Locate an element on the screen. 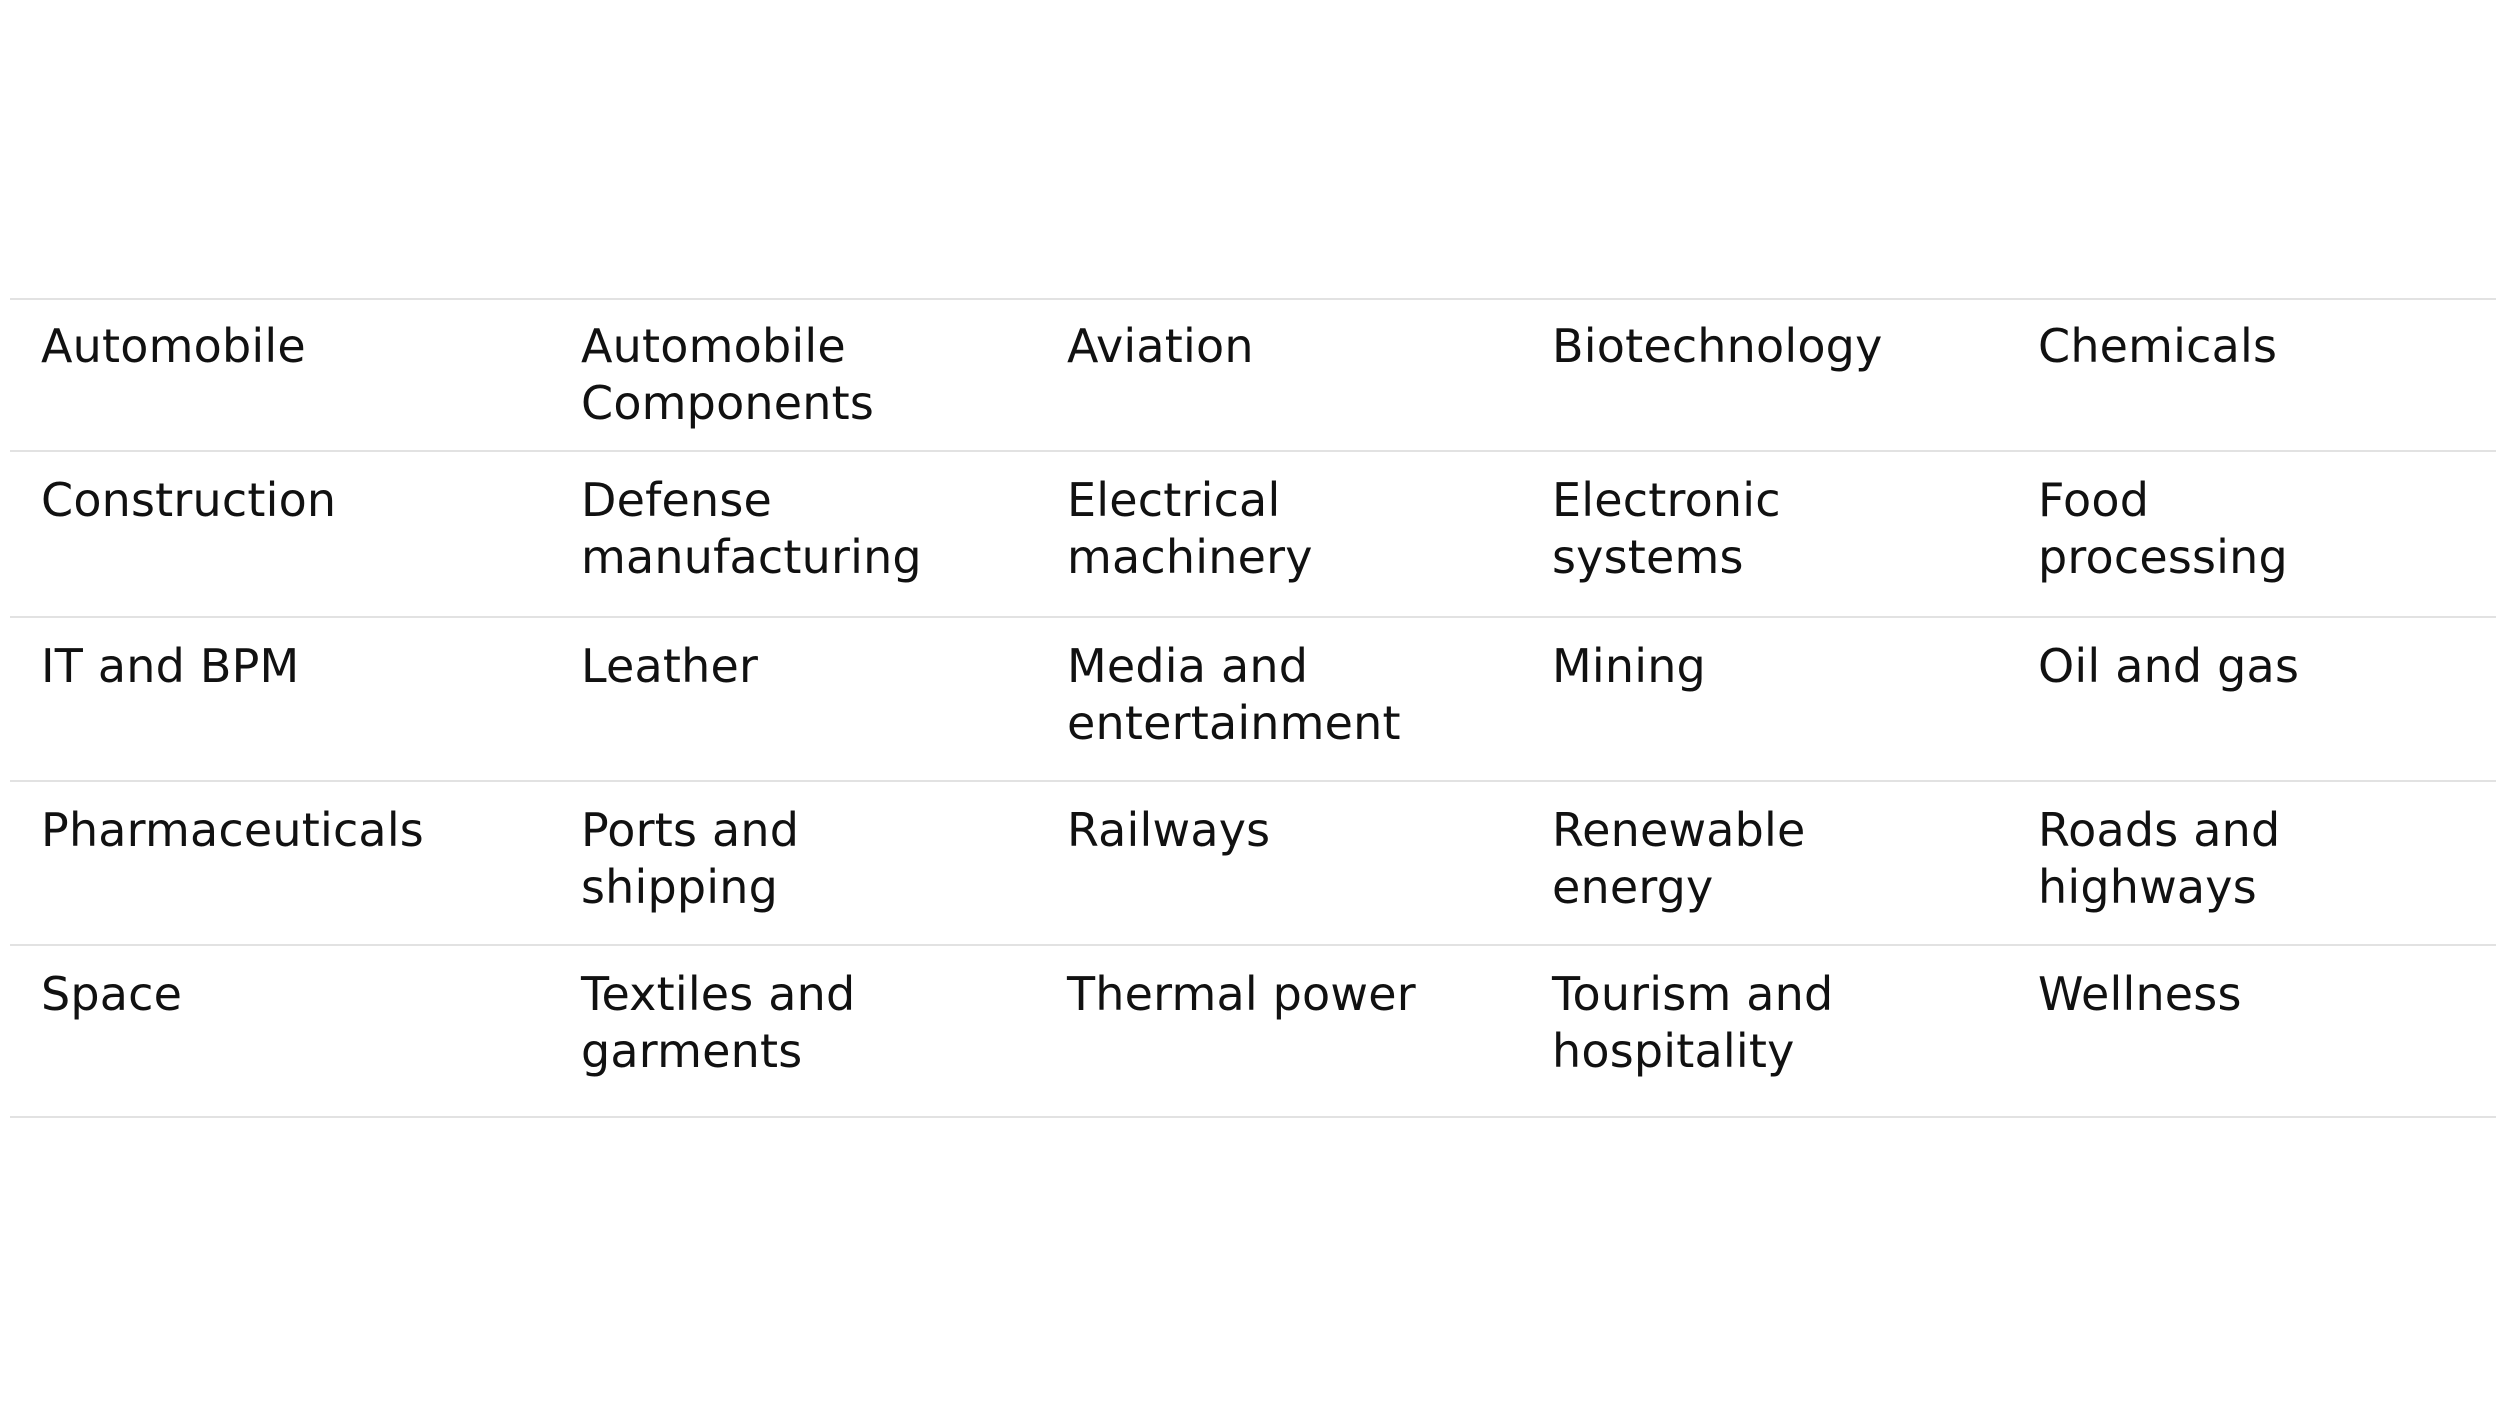  table-cell: Defense manufacturing is located at coordinates (751, 528).